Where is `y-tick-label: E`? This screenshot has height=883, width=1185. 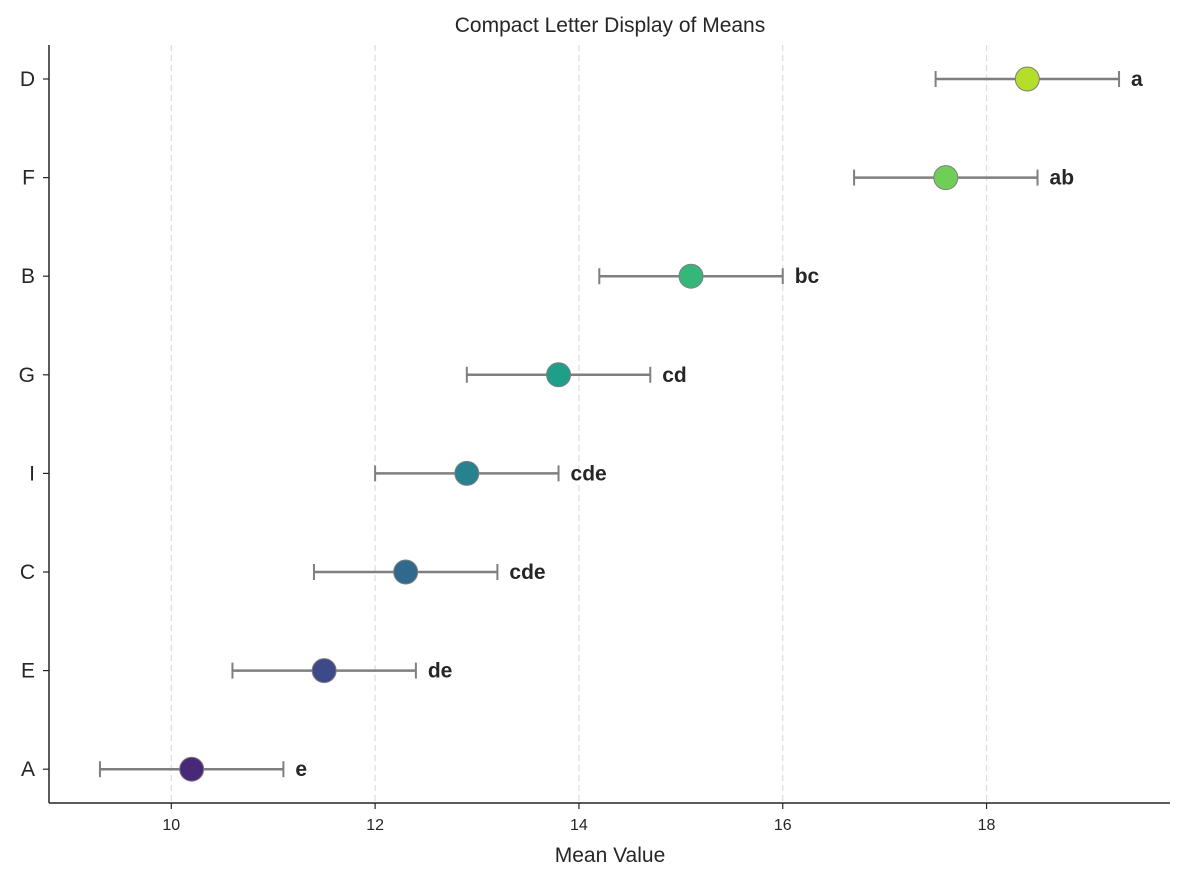
y-tick-label: E is located at coordinates (28, 671).